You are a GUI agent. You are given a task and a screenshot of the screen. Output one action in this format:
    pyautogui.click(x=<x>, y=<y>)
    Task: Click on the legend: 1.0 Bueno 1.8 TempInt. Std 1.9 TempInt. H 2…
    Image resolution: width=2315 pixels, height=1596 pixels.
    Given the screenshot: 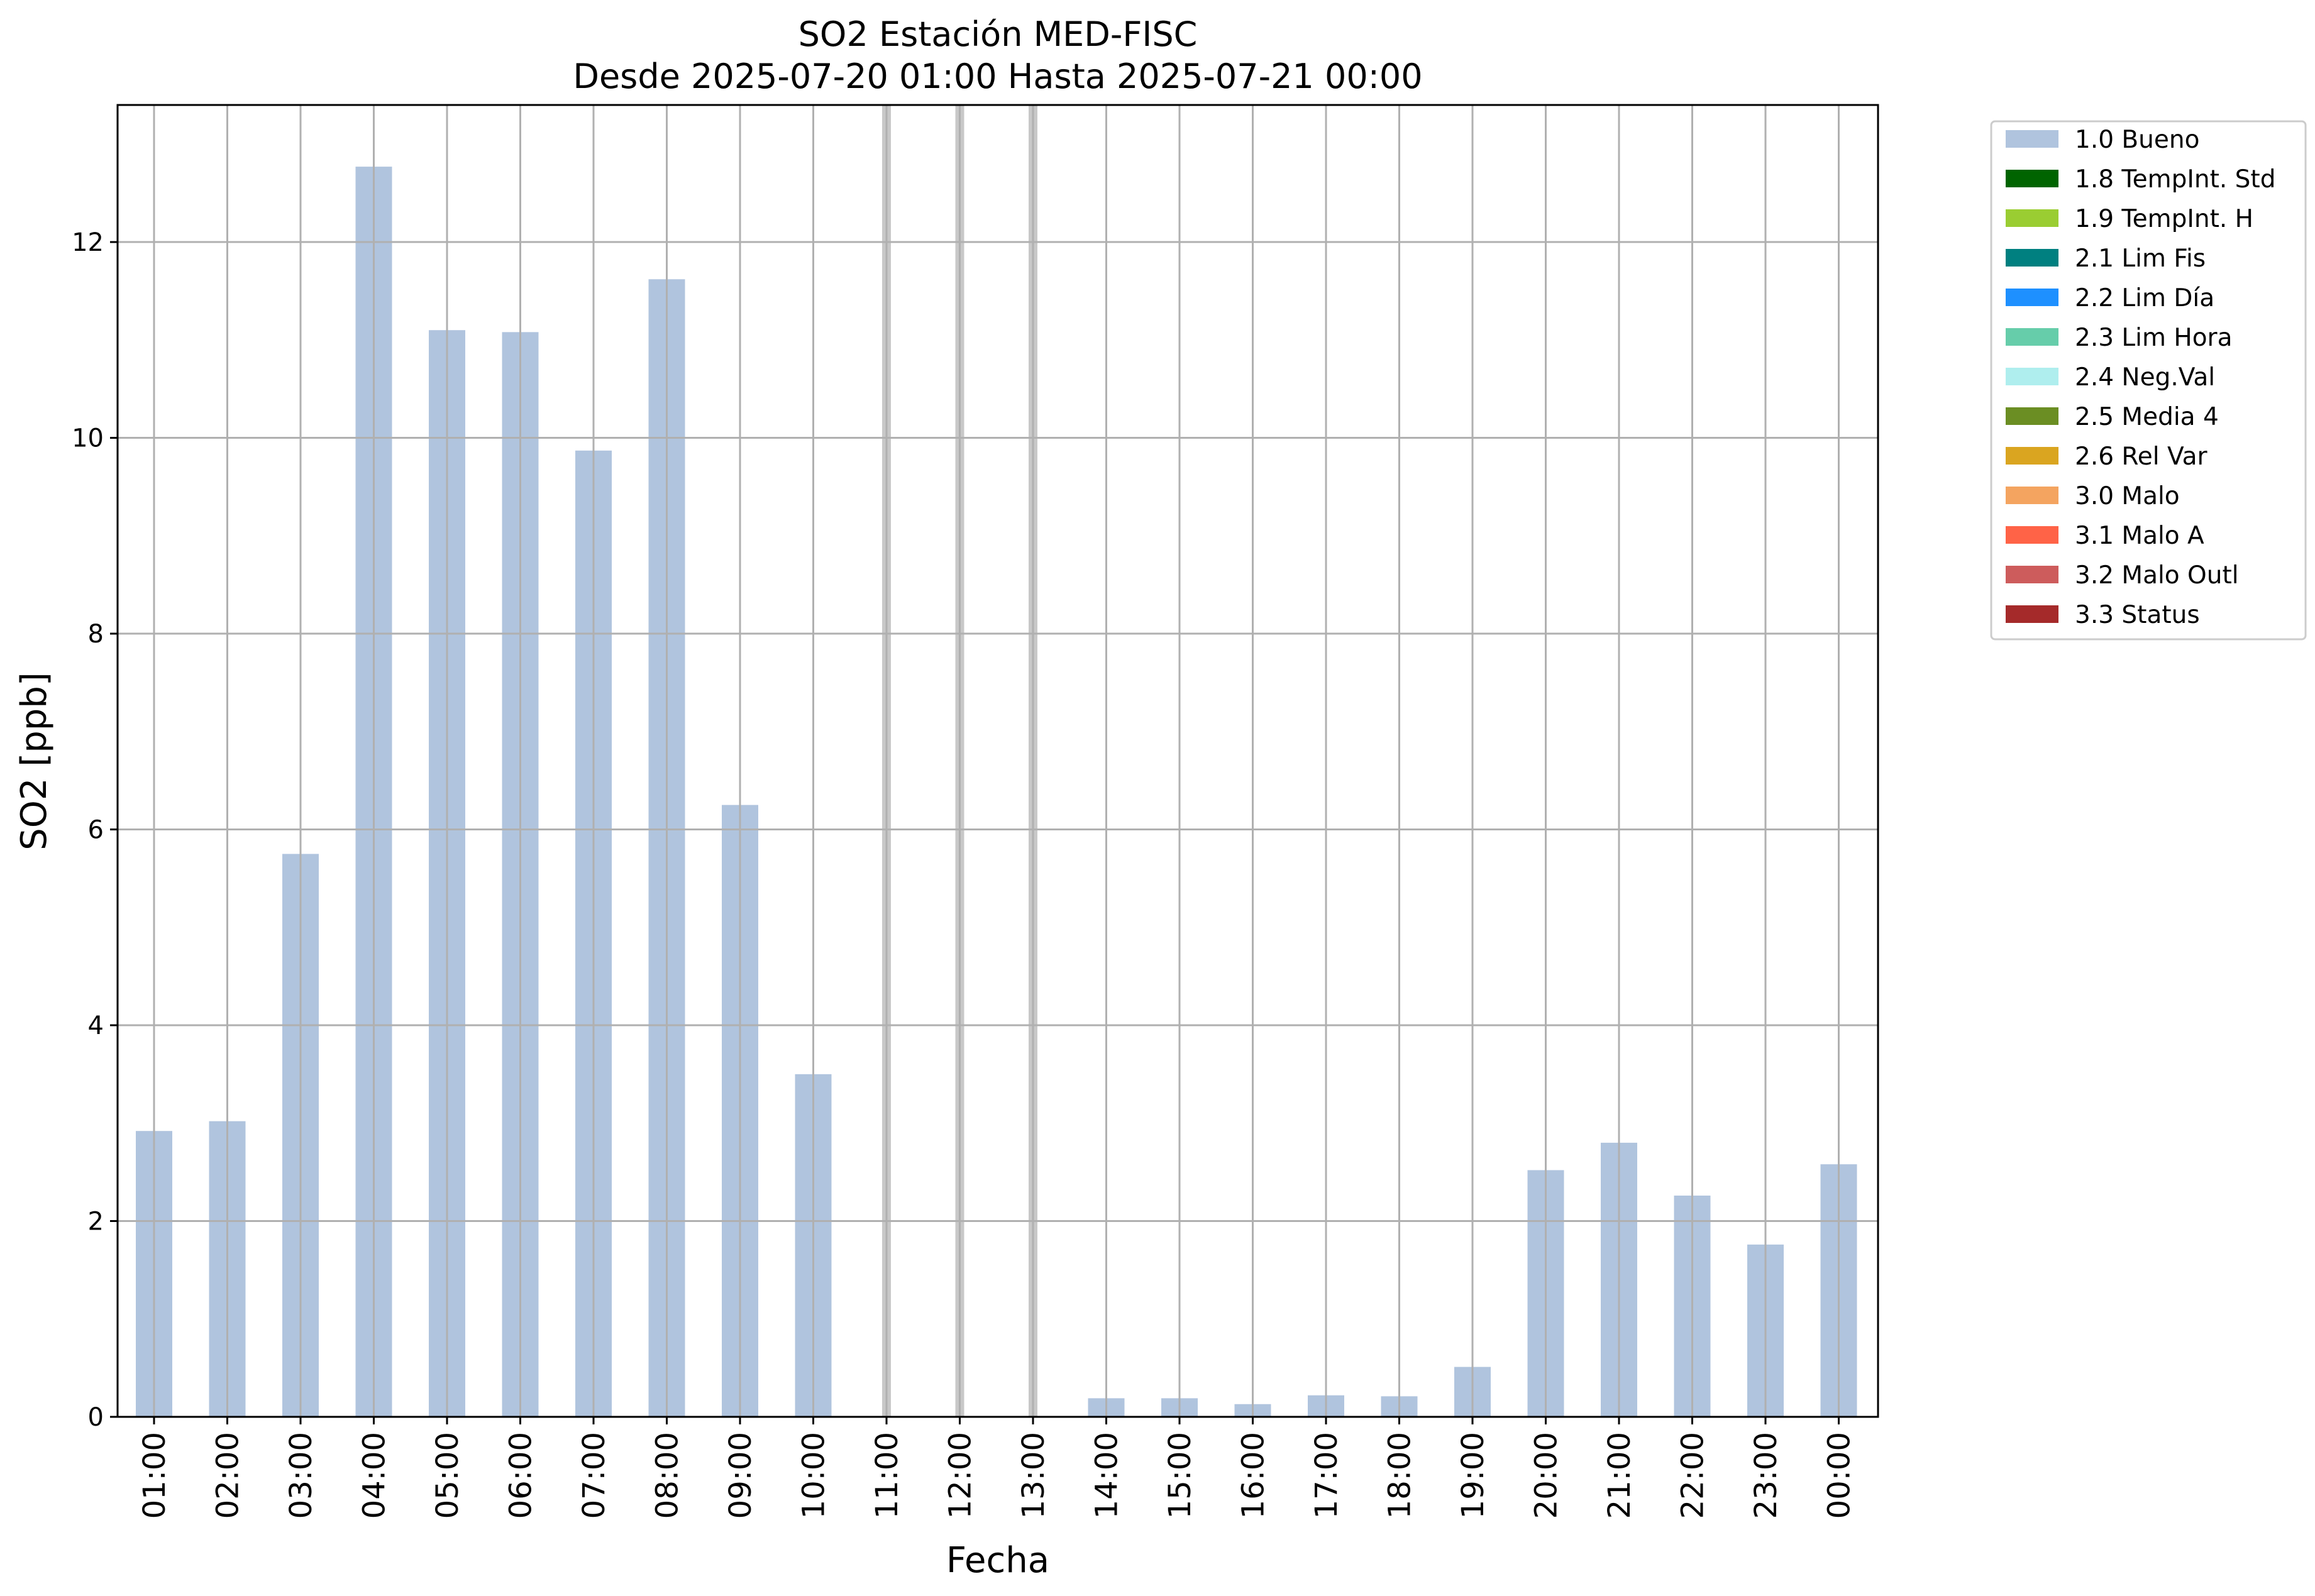 What is the action you would take?
    pyautogui.click(x=2148, y=380)
    